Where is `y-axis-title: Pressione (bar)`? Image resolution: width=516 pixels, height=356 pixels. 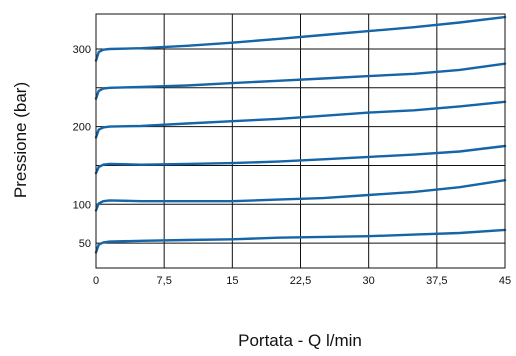 y-axis-title: Pressione (bar) is located at coordinates (20, 140).